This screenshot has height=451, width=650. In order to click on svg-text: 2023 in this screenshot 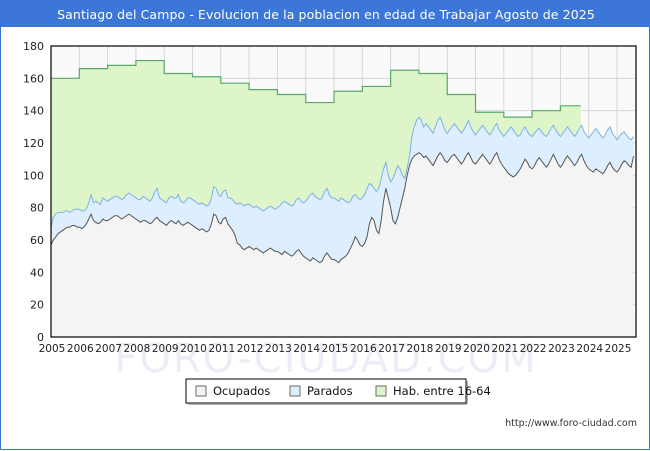, I will do `click(561, 349)`.